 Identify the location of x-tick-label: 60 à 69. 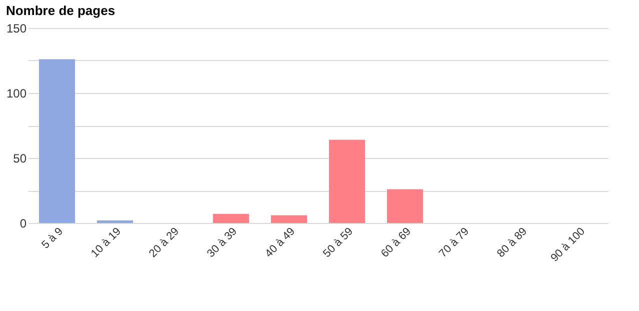
(396, 243).